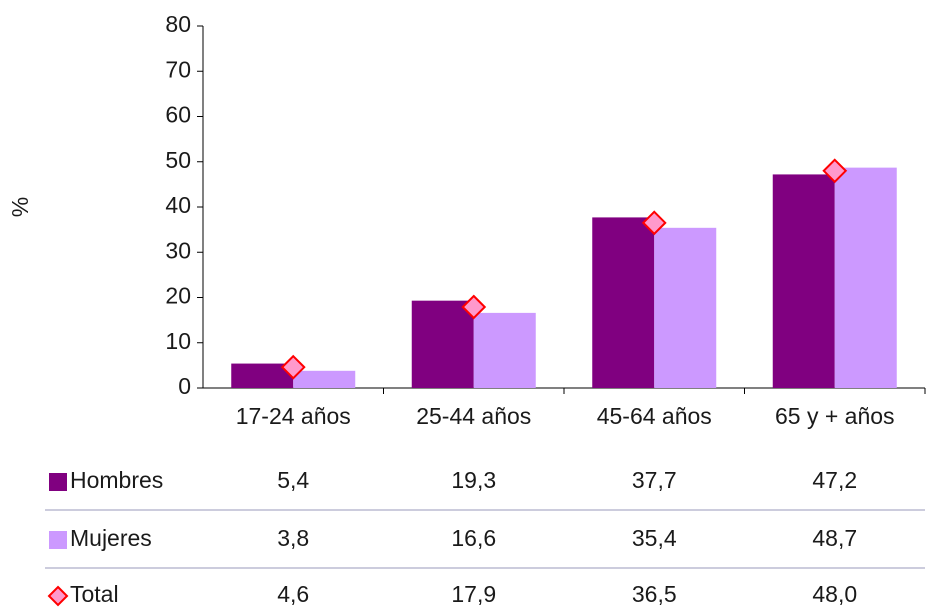 This screenshot has width=931, height=609. Describe the element at coordinates (111, 538) in the screenshot. I see `legend-label: Mujeres` at that location.